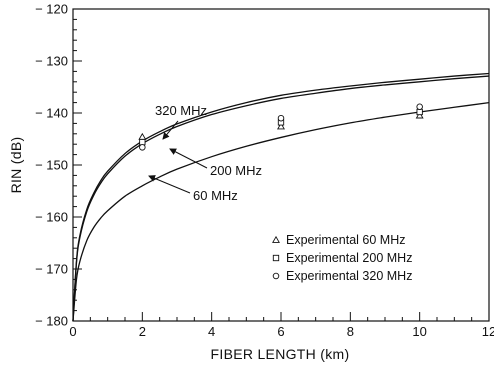  Describe the element at coordinates (346, 240) in the screenshot. I see `legend-label: Experimental 60 MHz` at that location.